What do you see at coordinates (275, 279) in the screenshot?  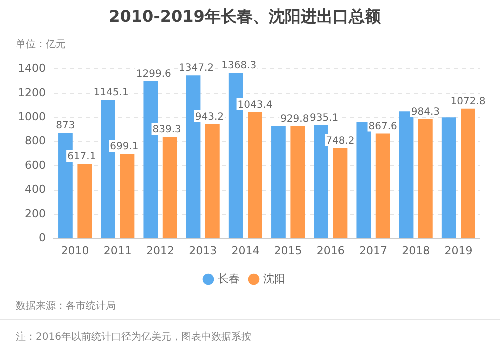 I see `legend-label: 沈阳` at bounding box center [275, 279].